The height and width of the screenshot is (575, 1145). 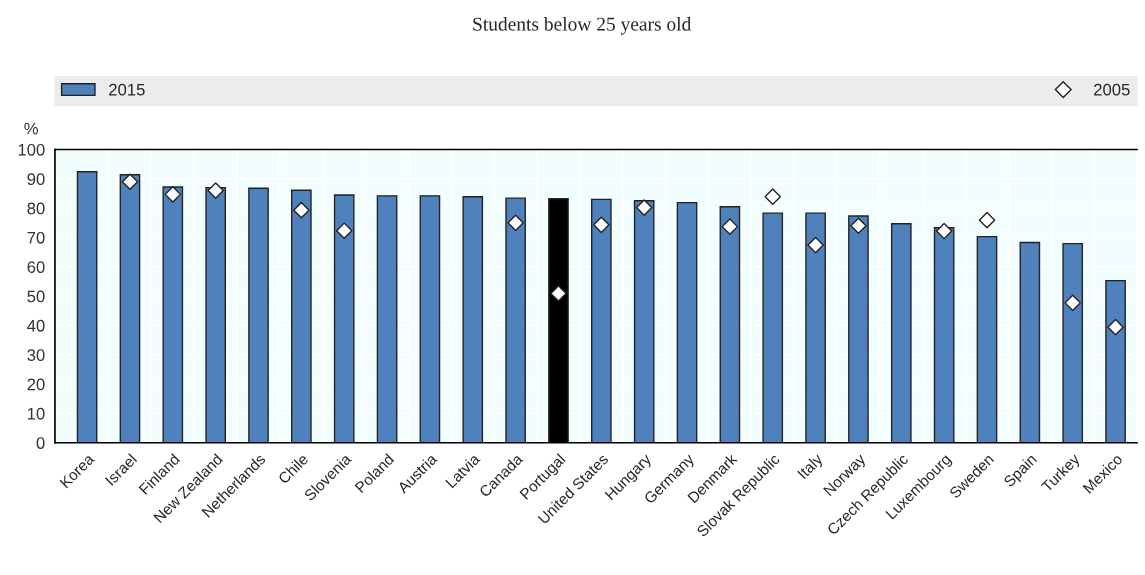 I want to click on y-tick-label: 0, so click(x=40, y=443).